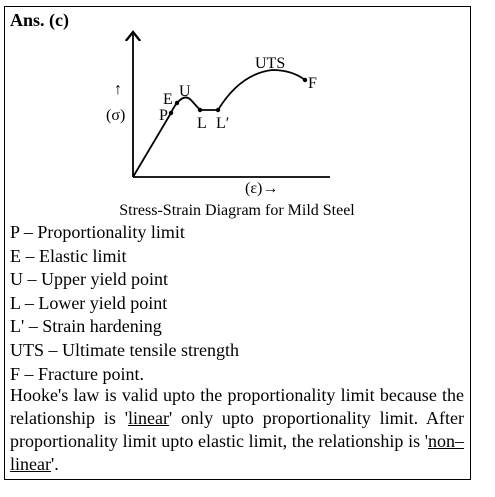 This screenshot has height=497, width=495. Describe the element at coordinates (185, 91) in the screenshot. I see `label-u: U` at that location.